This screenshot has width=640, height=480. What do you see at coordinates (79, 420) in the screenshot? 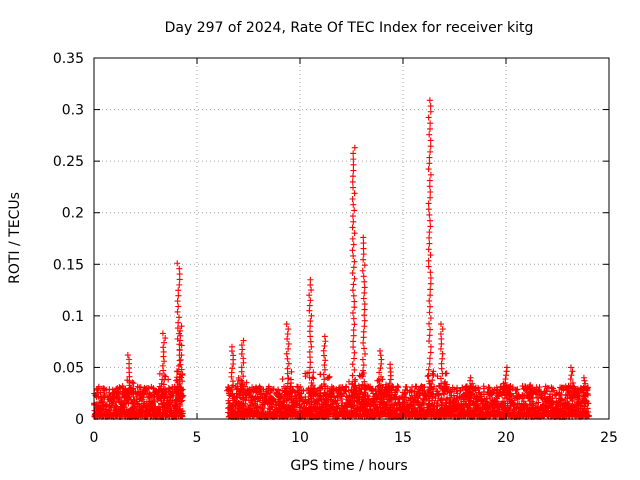
I see `y-tick-label: 0` at bounding box center [79, 420].